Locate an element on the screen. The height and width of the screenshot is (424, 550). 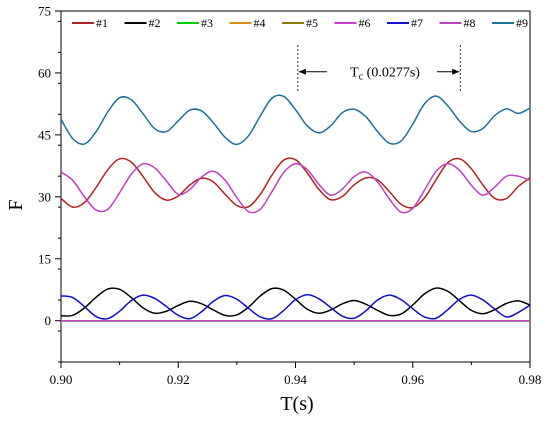
legend-label: #5 is located at coordinates (312, 23).